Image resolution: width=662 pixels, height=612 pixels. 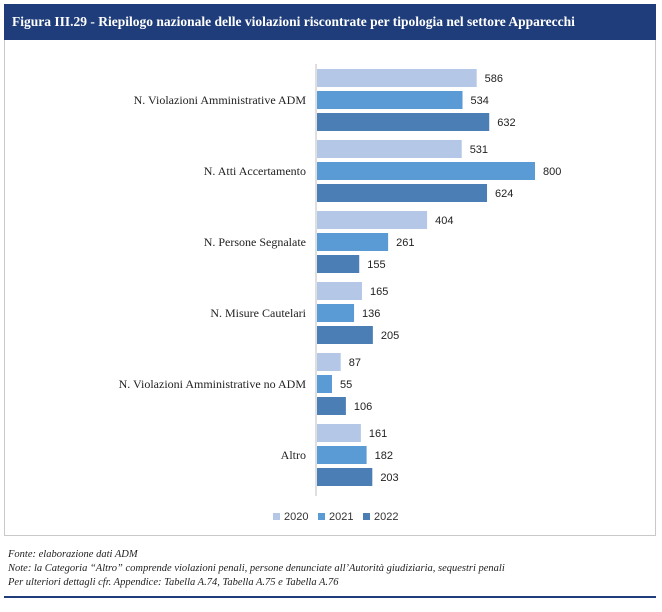 I want to click on value-label-n-atti-accertamento-2021: 800, so click(x=552, y=172).